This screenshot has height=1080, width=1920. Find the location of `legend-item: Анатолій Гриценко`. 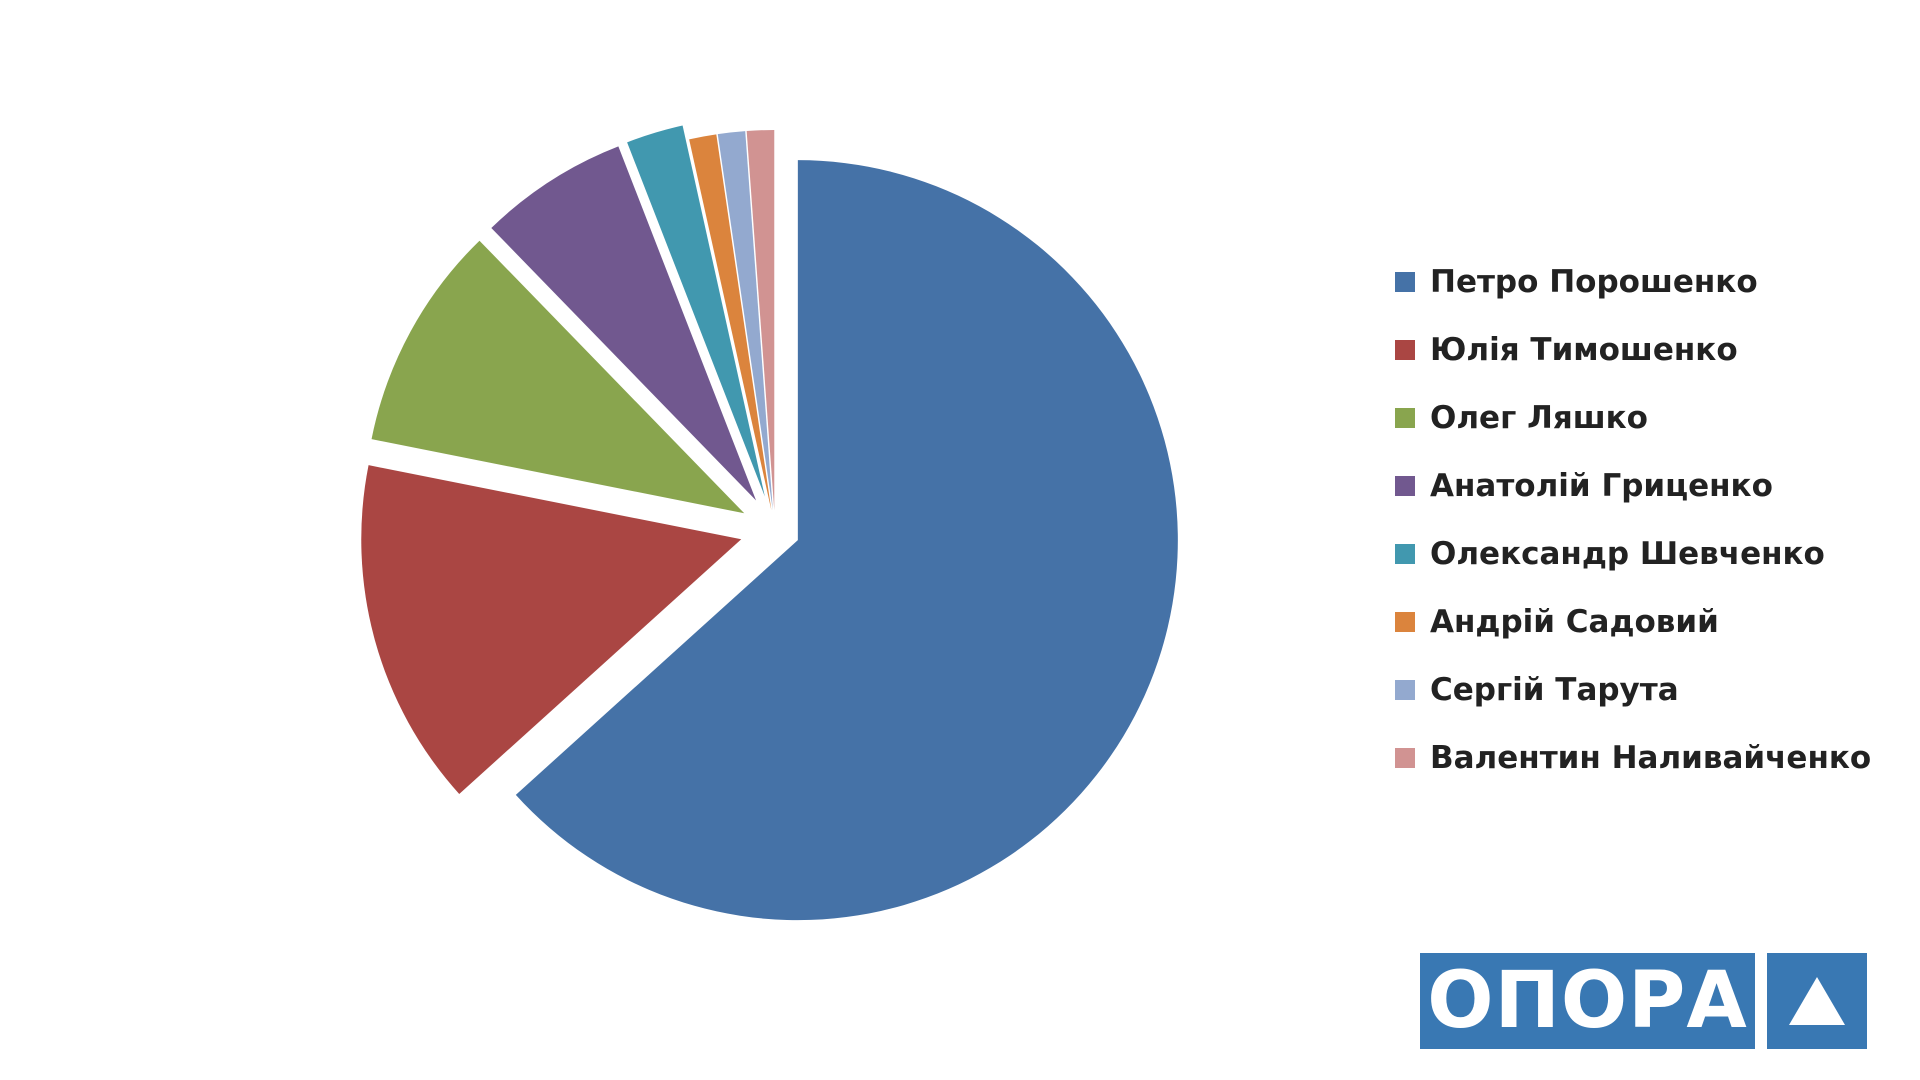

legend-item: Анатолій Гриценко is located at coordinates (1633, 486).